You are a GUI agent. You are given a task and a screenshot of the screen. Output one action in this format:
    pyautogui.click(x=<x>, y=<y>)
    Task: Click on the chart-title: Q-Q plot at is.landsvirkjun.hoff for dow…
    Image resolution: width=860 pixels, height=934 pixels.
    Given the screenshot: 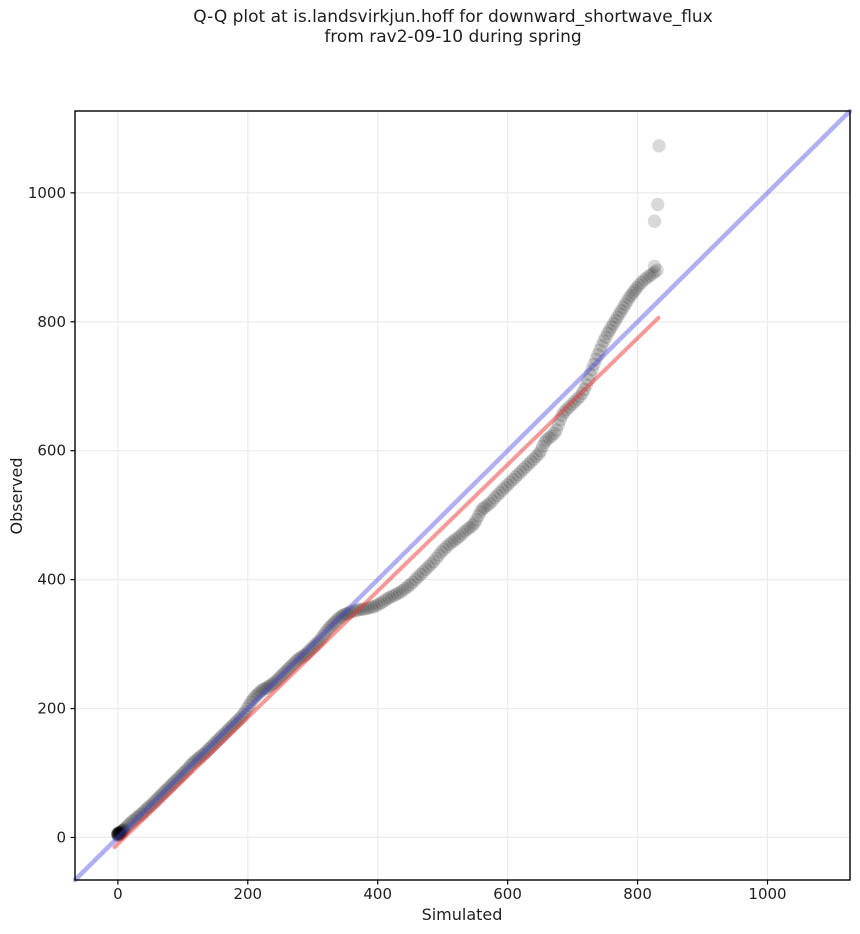 What is the action you would take?
    pyautogui.click(x=453, y=27)
    